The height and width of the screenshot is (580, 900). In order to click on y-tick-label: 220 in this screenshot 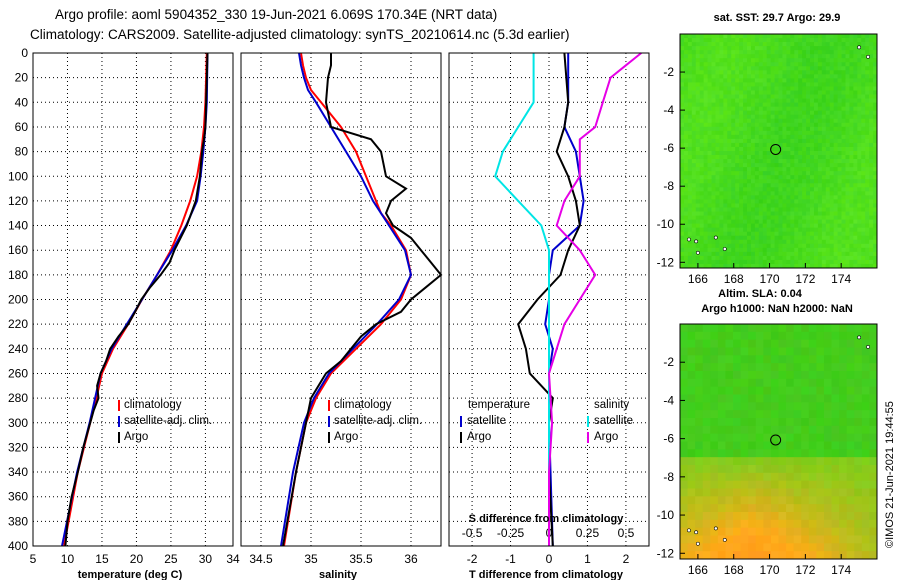, I will do `click(18, 324)`.